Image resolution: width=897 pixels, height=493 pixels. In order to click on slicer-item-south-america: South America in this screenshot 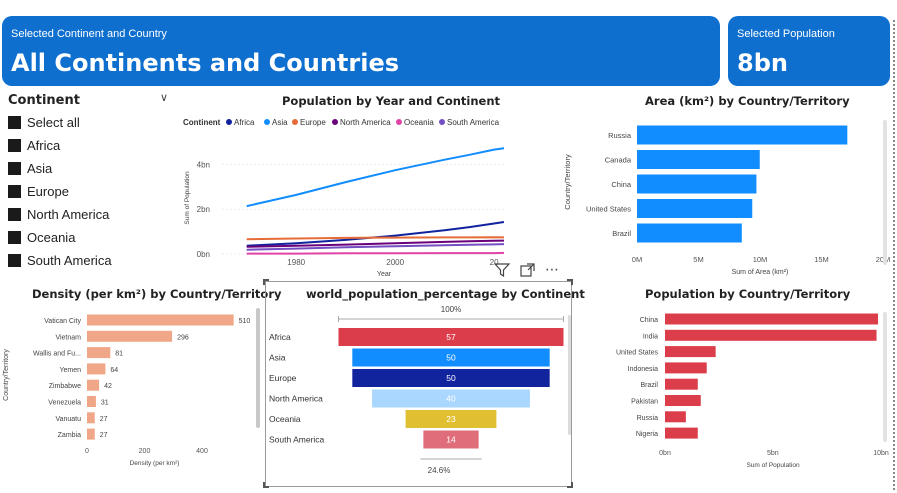, I will do `click(60, 260)`.